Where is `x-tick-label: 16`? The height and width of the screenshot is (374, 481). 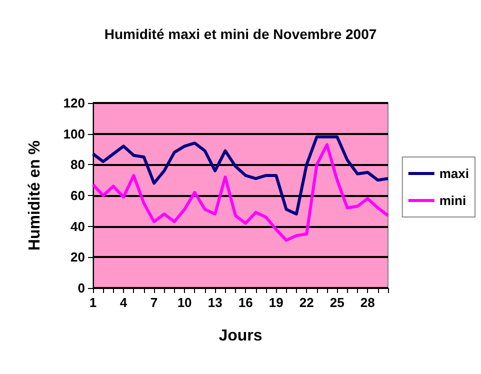
x-tick-label: 16 is located at coordinates (245, 302).